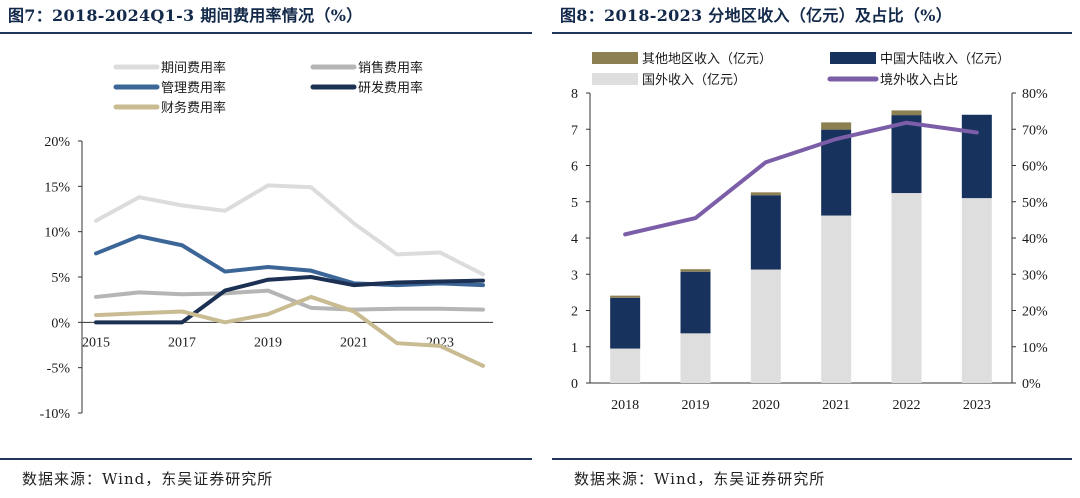  What do you see at coordinates (60, 323) in the screenshot?
I see `y-tick-label: 0%` at bounding box center [60, 323].